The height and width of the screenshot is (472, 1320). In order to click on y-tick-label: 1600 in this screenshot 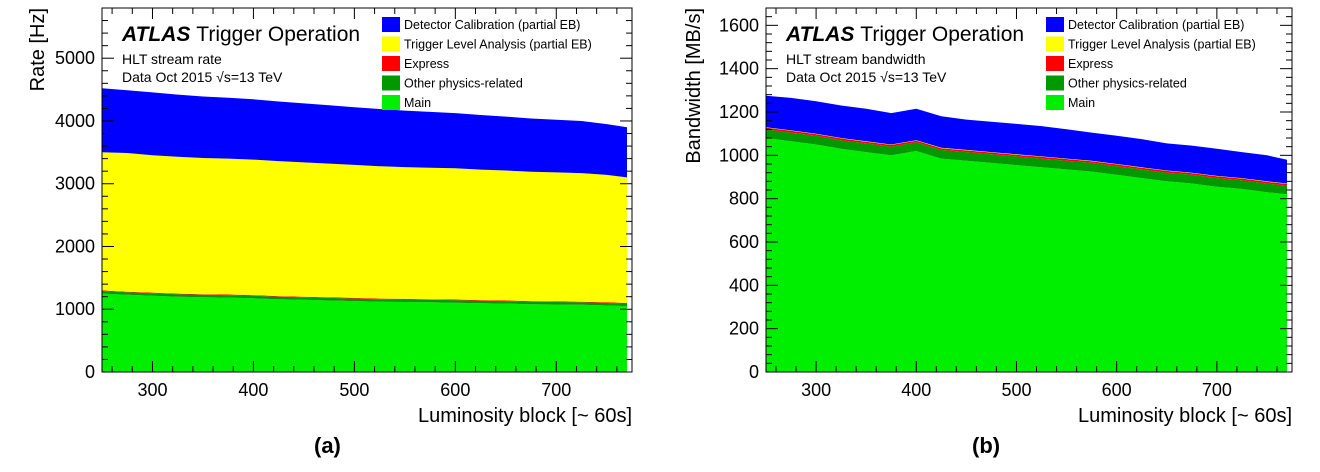, I will do `click(739, 25)`.